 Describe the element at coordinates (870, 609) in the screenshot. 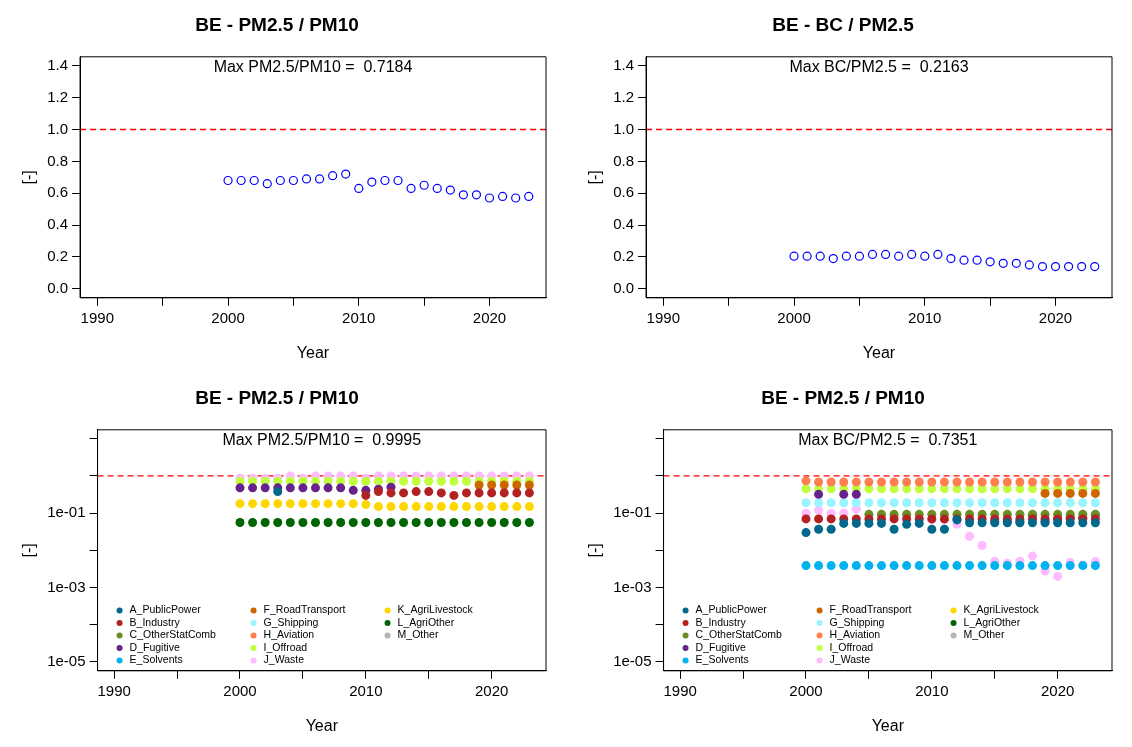

I see `legend-label: F_RoadTransport` at that location.